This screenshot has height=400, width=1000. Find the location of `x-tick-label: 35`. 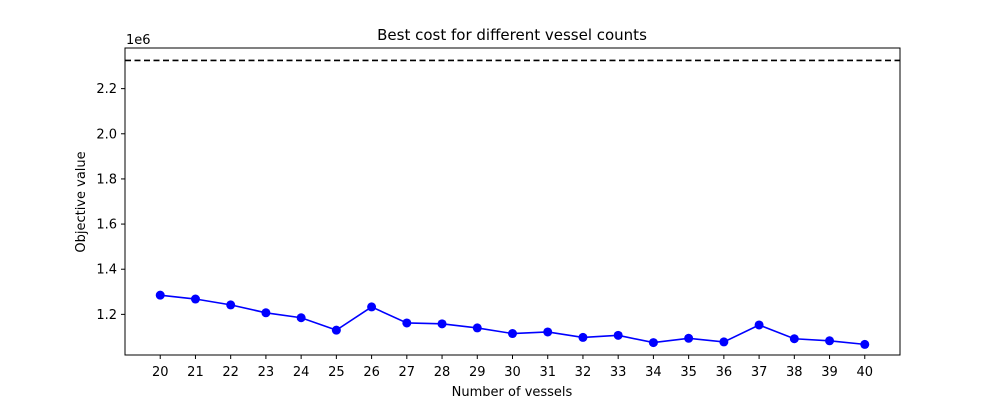

x-tick-label: 35 is located at coordinates (688, 372).